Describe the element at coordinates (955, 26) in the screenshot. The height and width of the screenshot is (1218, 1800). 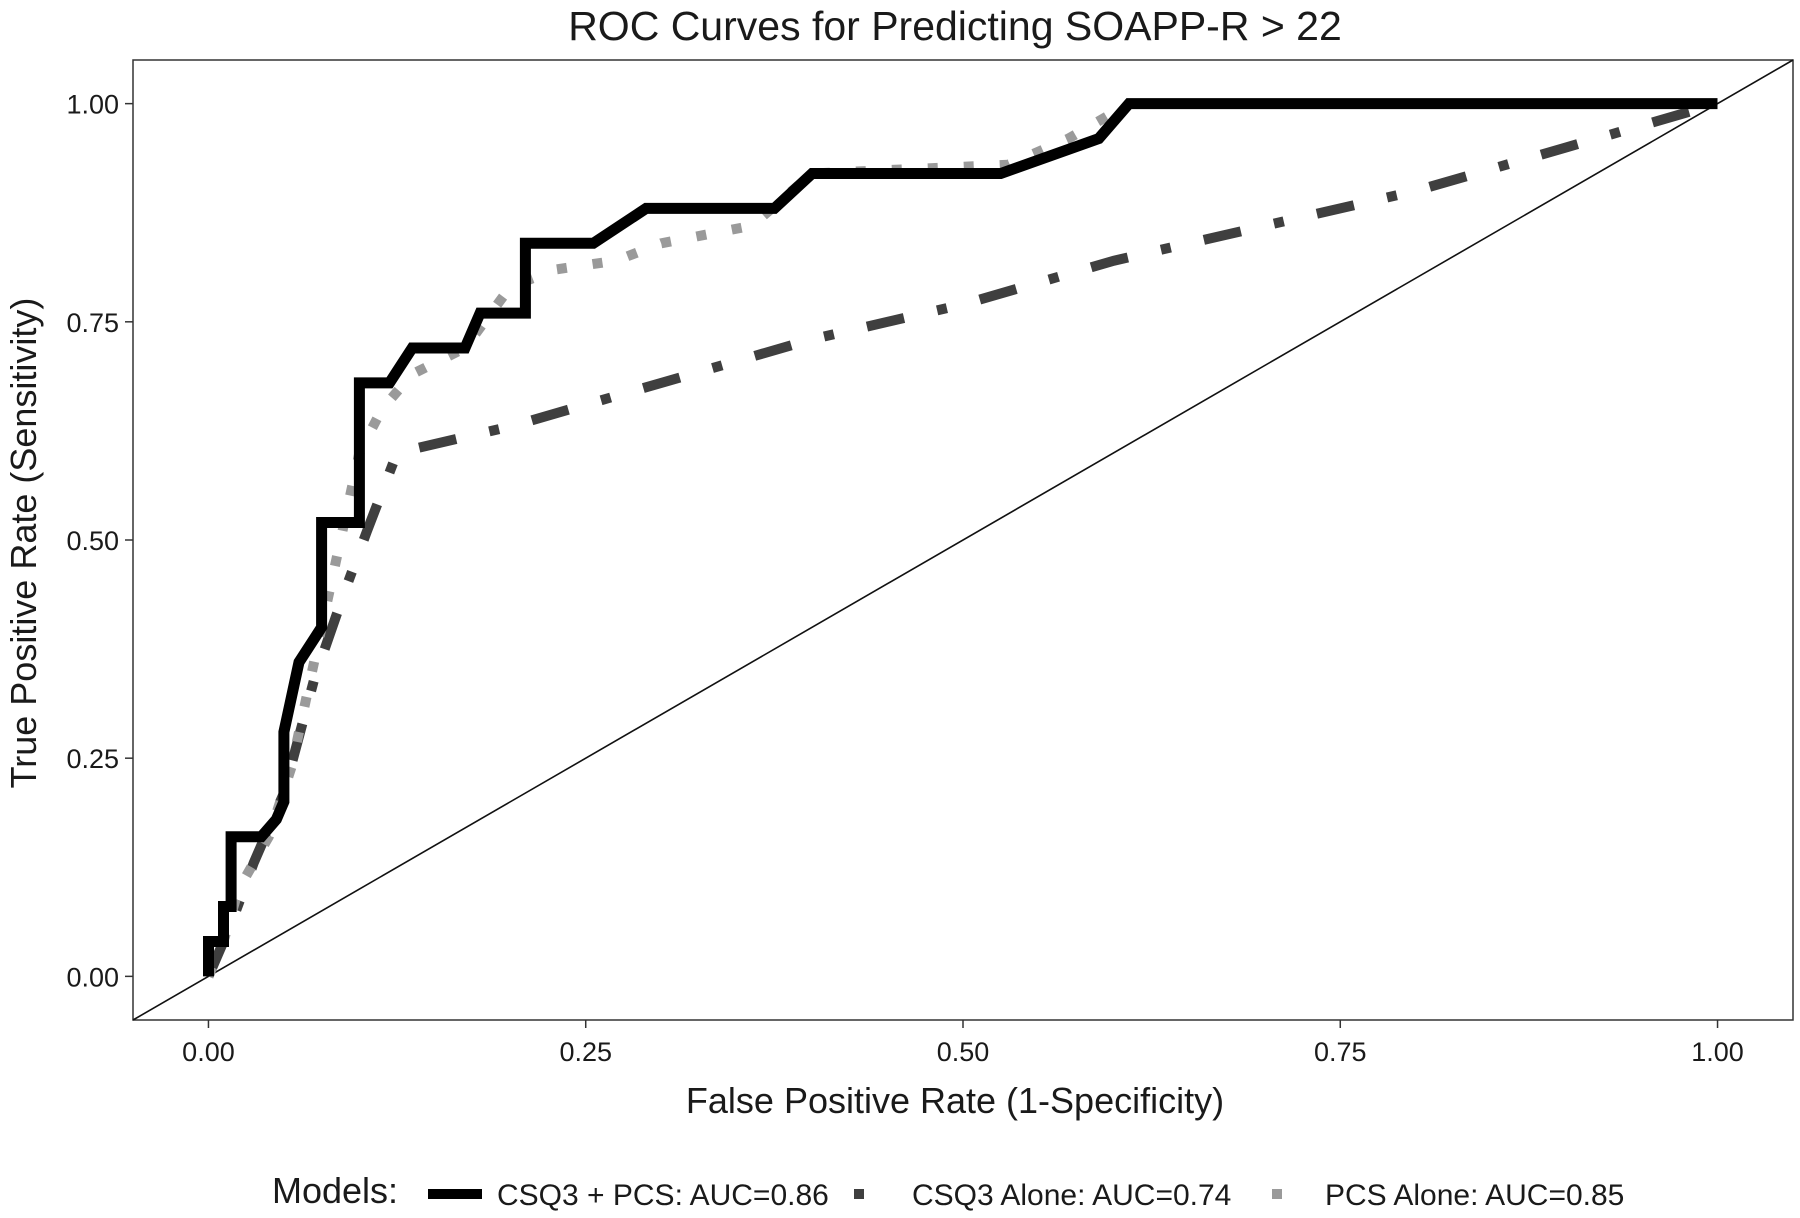
I see `chart-title: ROC Curves for Predicting SOAPP-R > 22` at that location.